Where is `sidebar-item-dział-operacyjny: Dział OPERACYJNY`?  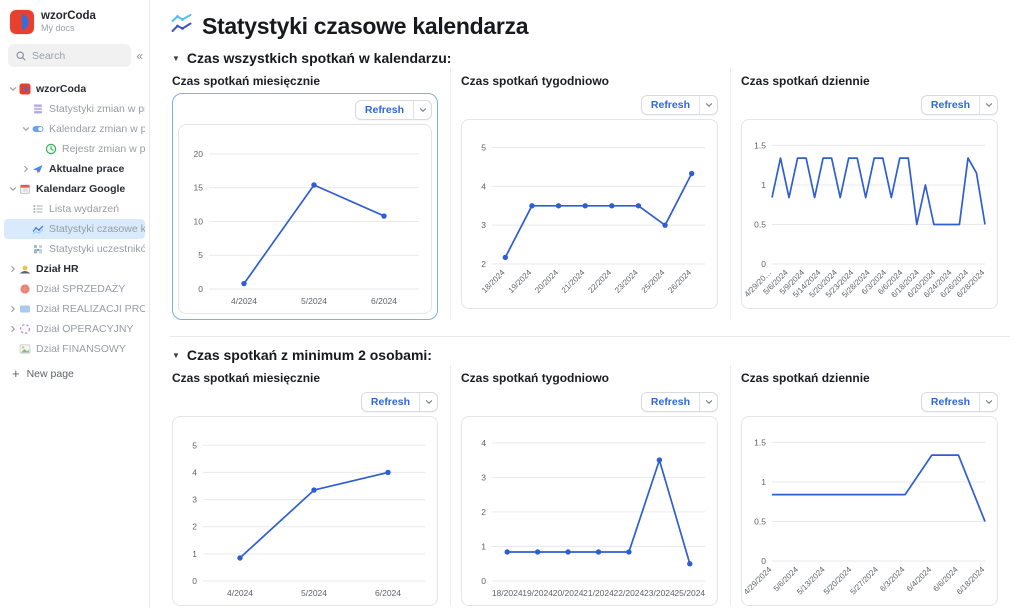
sidebar-item-dział-operacyjny: Dział OPERACYJNY is located at coordinates (74, 329).